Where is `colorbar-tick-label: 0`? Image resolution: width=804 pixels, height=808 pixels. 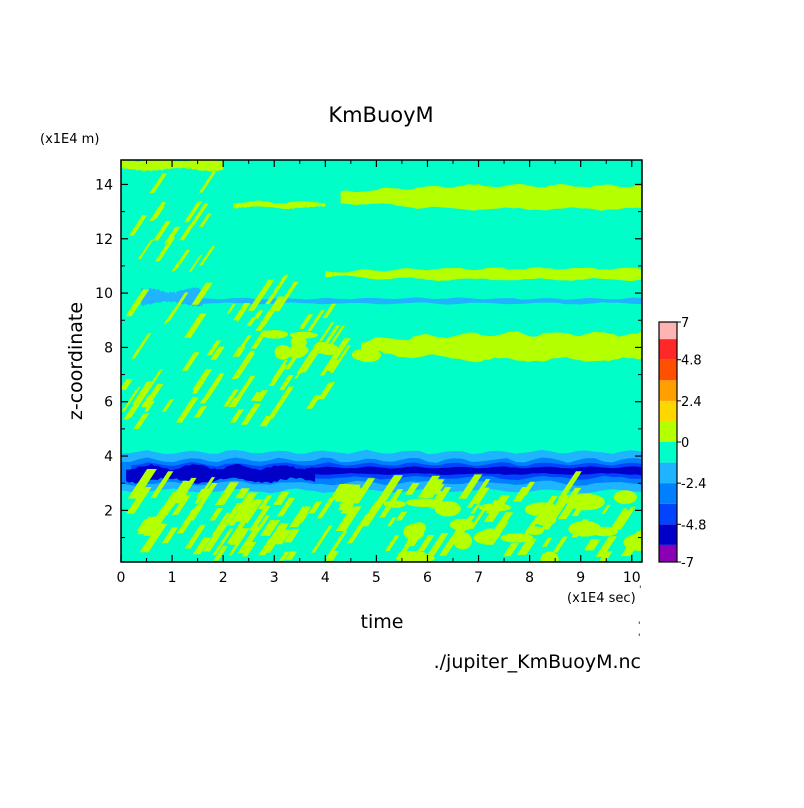 colorbar-tick-label: 0 is located at coordinates (685, 443).